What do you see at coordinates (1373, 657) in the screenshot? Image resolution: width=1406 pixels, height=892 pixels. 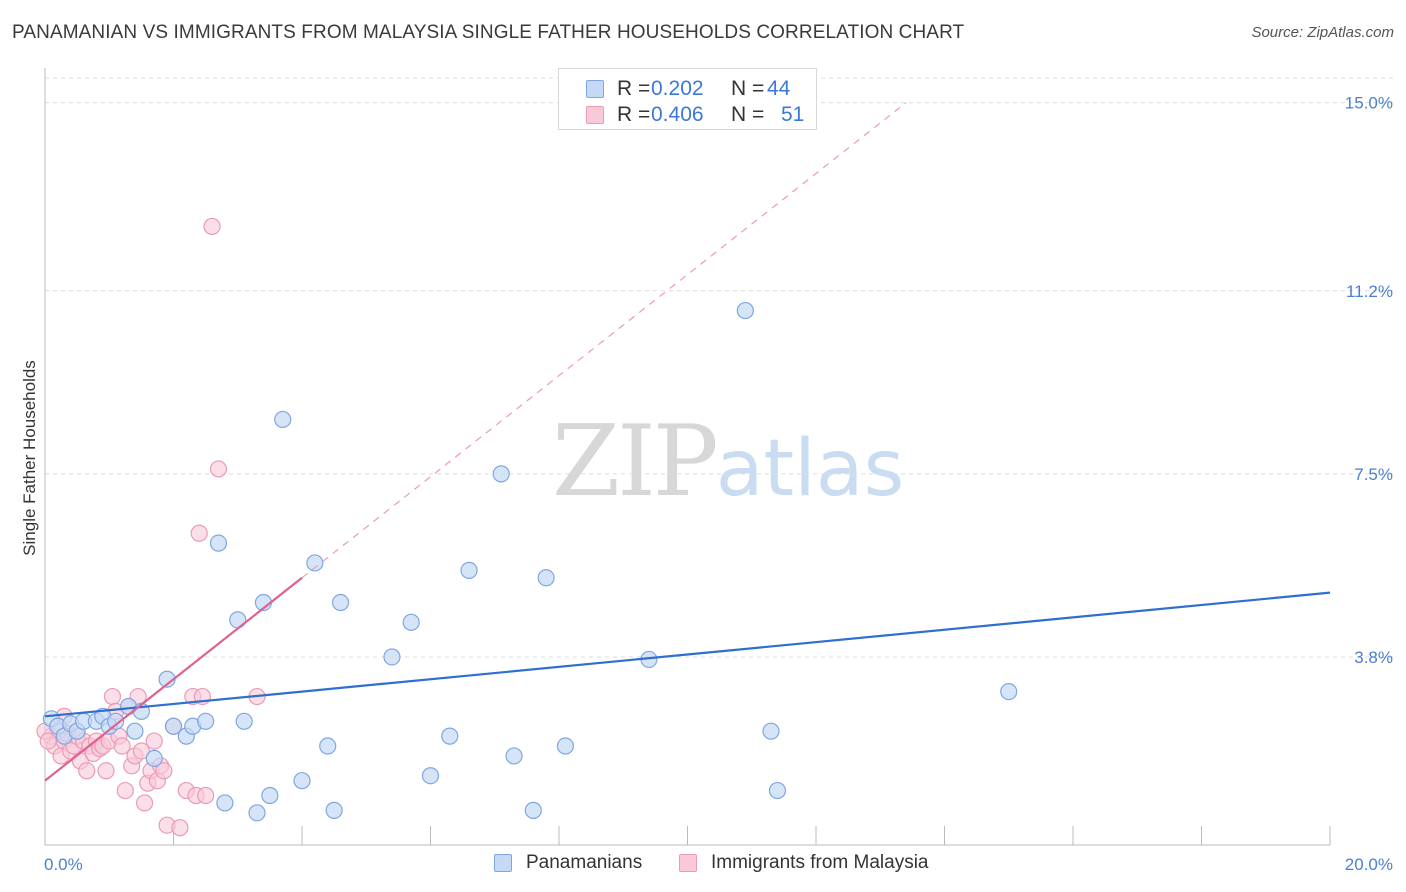 I see `y-tick-label-0: 3.8%` at bounding box center [1373, 657].